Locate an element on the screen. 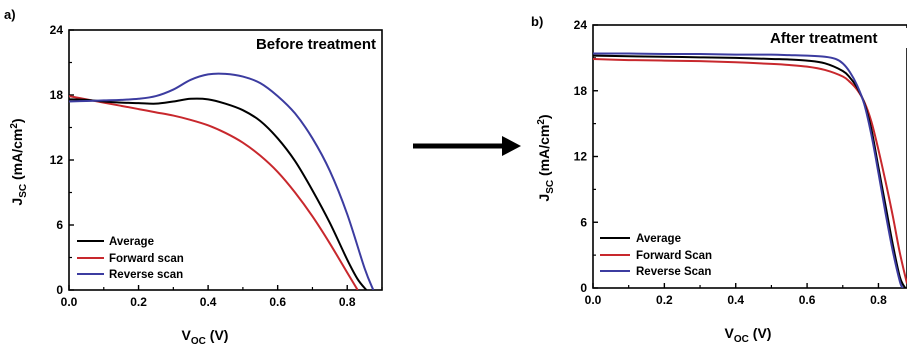 This screenshot has height=344, width=907. y-axis-title-a: JSC (mA/cm2) is located at coordinates (19, 161).